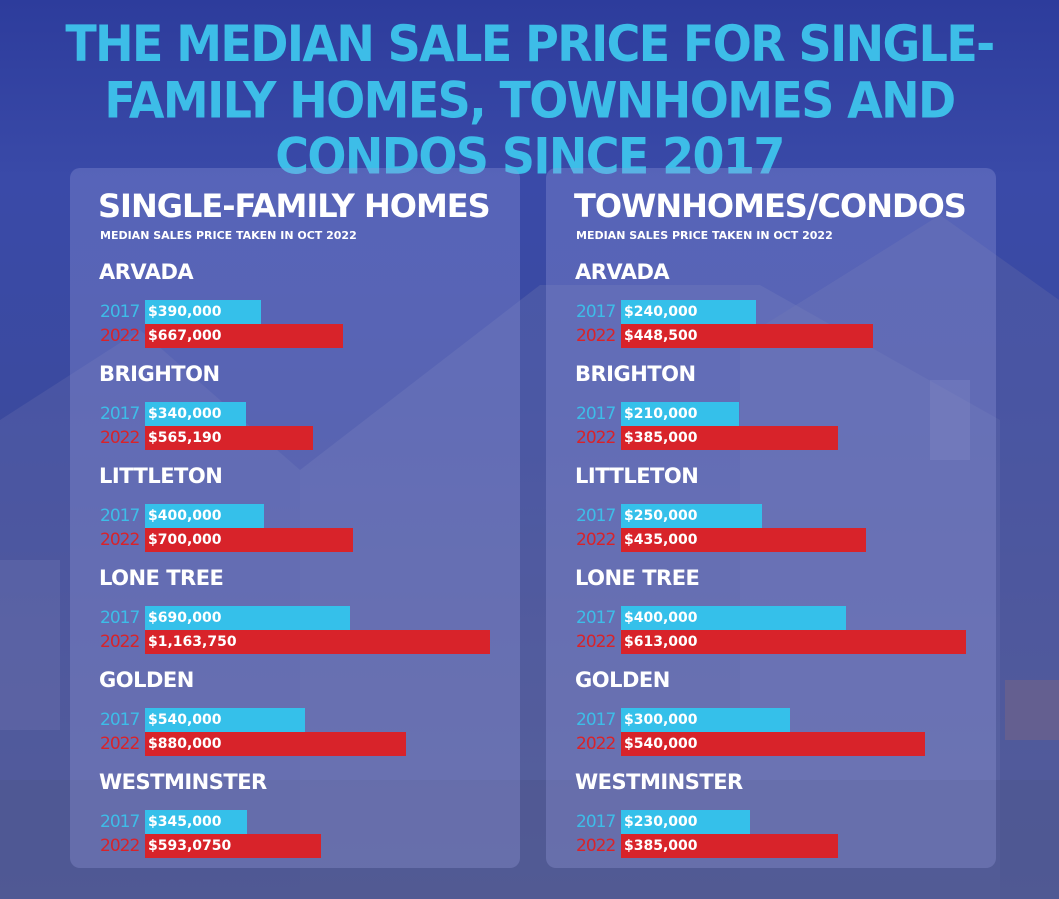 The width and height of the screenshot is (1059, 899). Describe the element at coordinates (247, 618) in the screenshot. I see `bar-2017: $690,000` at that location.